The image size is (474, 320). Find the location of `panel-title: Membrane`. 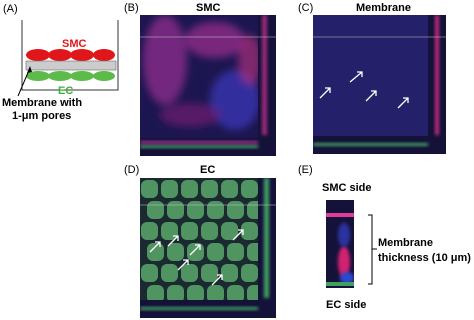

panel-title: Membrane is located at coordinates (383, 8).